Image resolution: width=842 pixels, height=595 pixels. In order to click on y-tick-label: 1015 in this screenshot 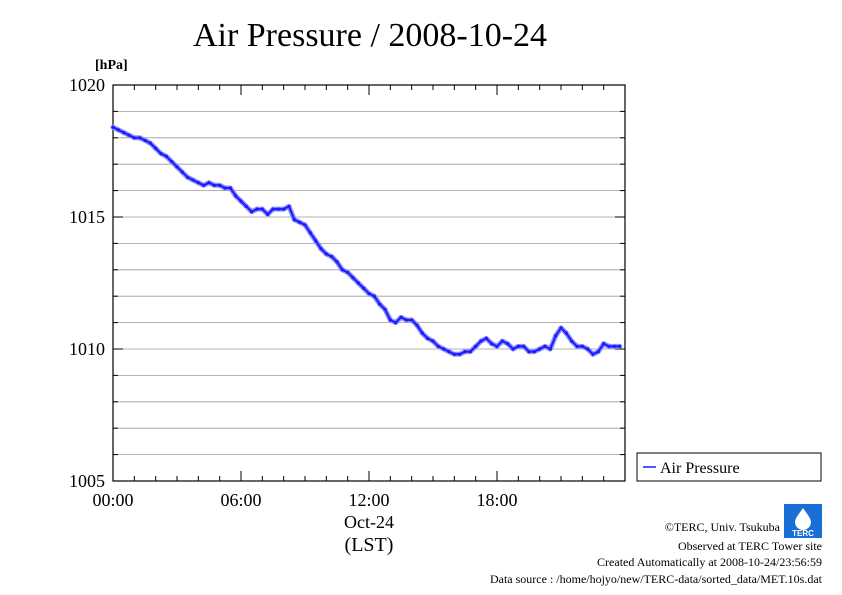, I will do `click(87, 217)`.